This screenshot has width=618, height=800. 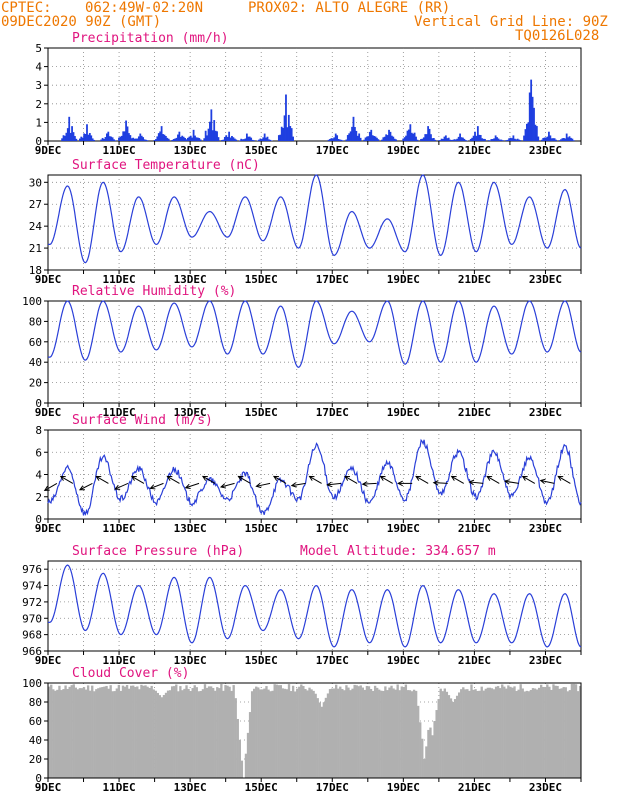 I want to click on precip-title: Precipitation (mm/h), so click(x=150, y=38).